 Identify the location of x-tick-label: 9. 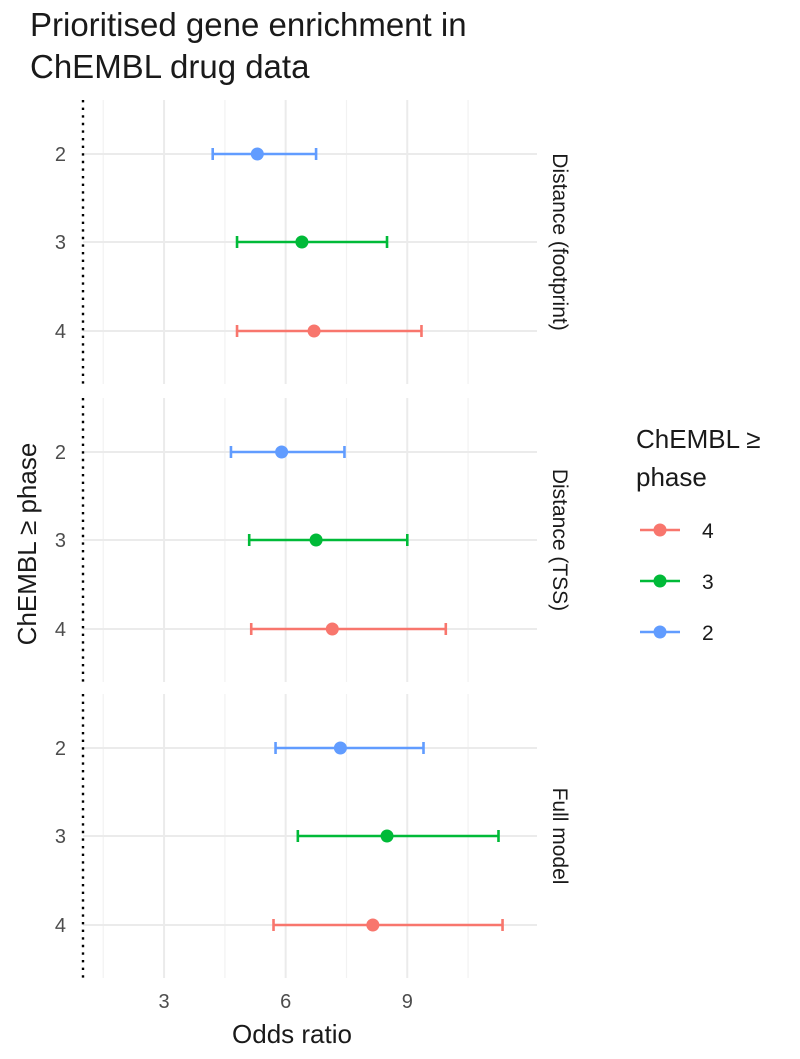
(407, 1002).